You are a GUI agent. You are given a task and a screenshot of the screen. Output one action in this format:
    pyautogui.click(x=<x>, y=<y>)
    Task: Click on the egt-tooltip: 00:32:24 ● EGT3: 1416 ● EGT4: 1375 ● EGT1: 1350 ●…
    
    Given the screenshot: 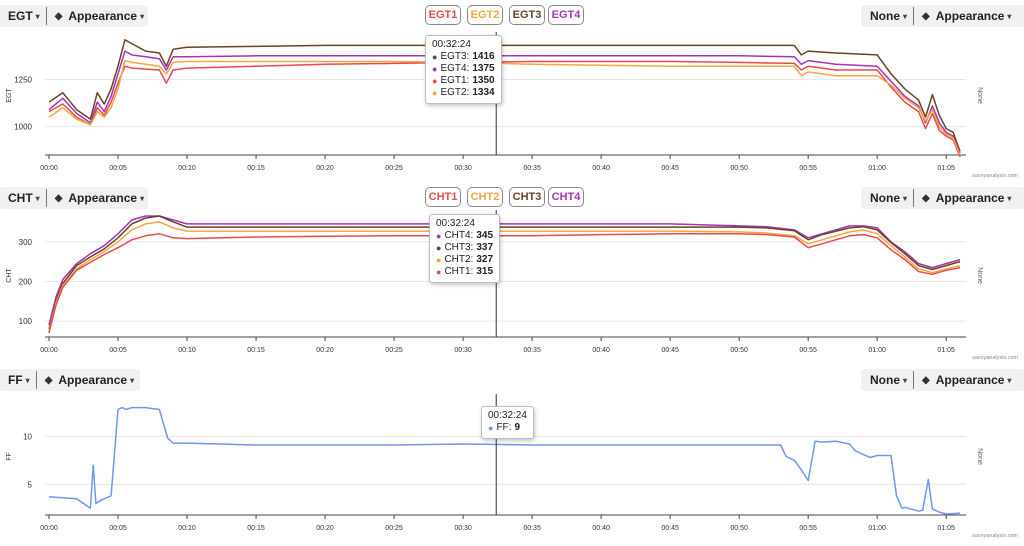 What is the action you would take?
    pyautogui.click(x=463, y=69)
    